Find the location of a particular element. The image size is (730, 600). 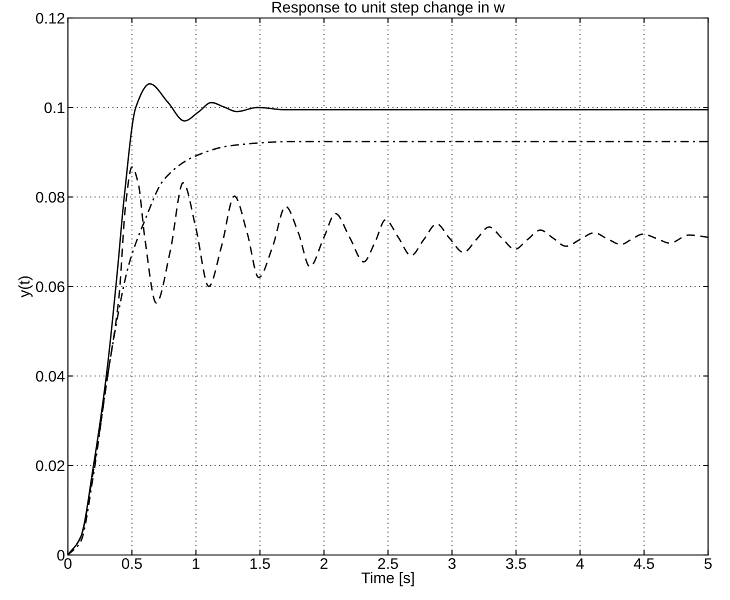

x-tick-label: 4.5 is located at coordinates (644, 563).